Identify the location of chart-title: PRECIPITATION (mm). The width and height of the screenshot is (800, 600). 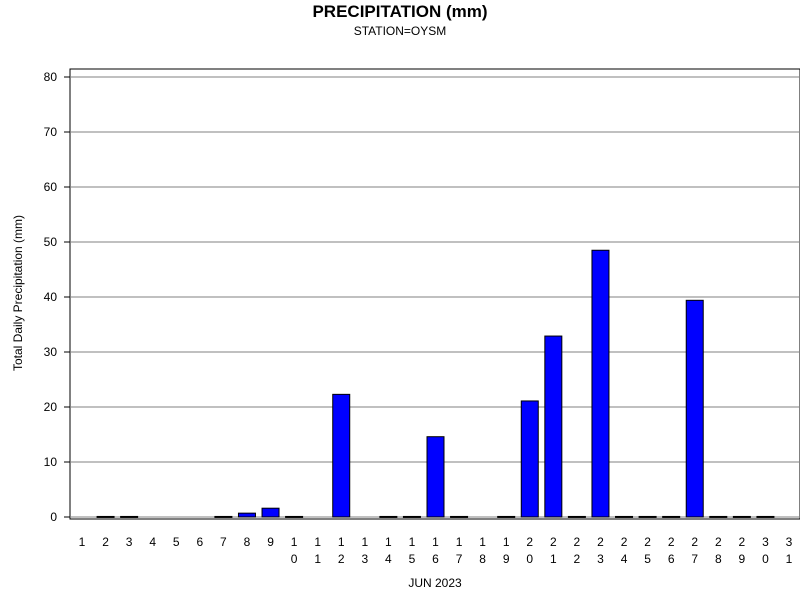
(399, 11).